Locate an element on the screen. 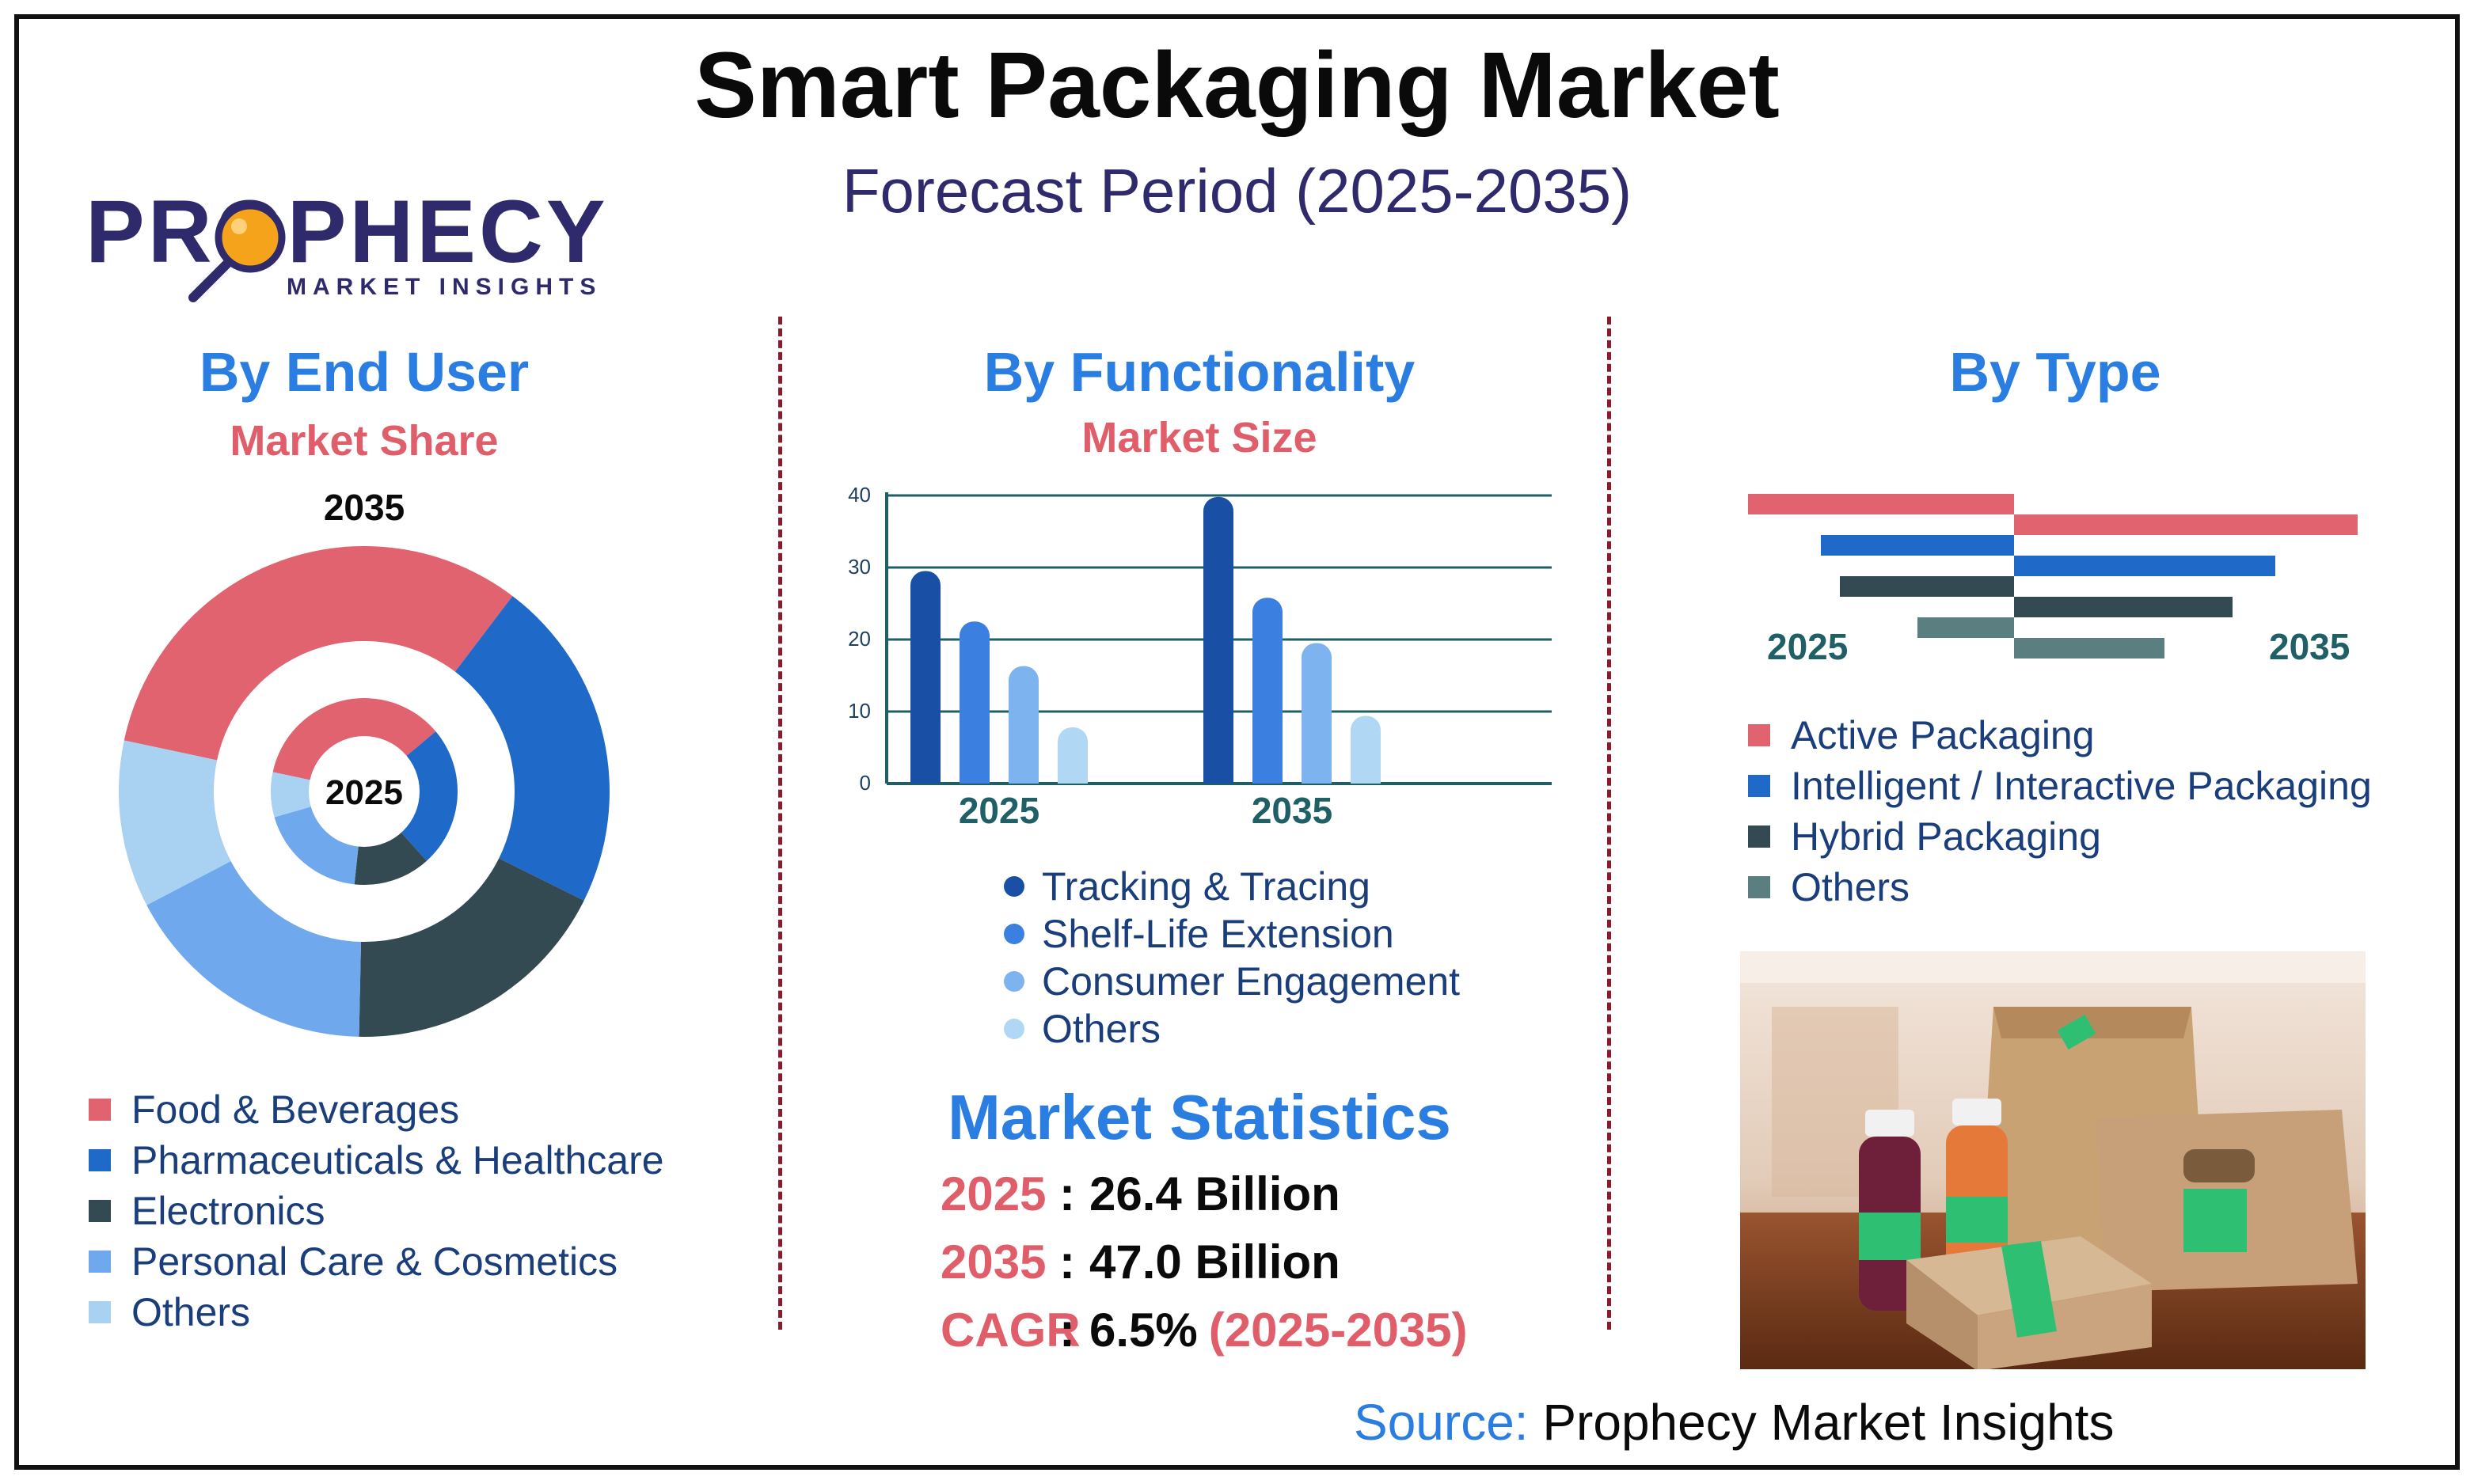 This screenshot has height=1484, width=2474. legend-item-func-others: Others is located at coordinates (1232, 1029).